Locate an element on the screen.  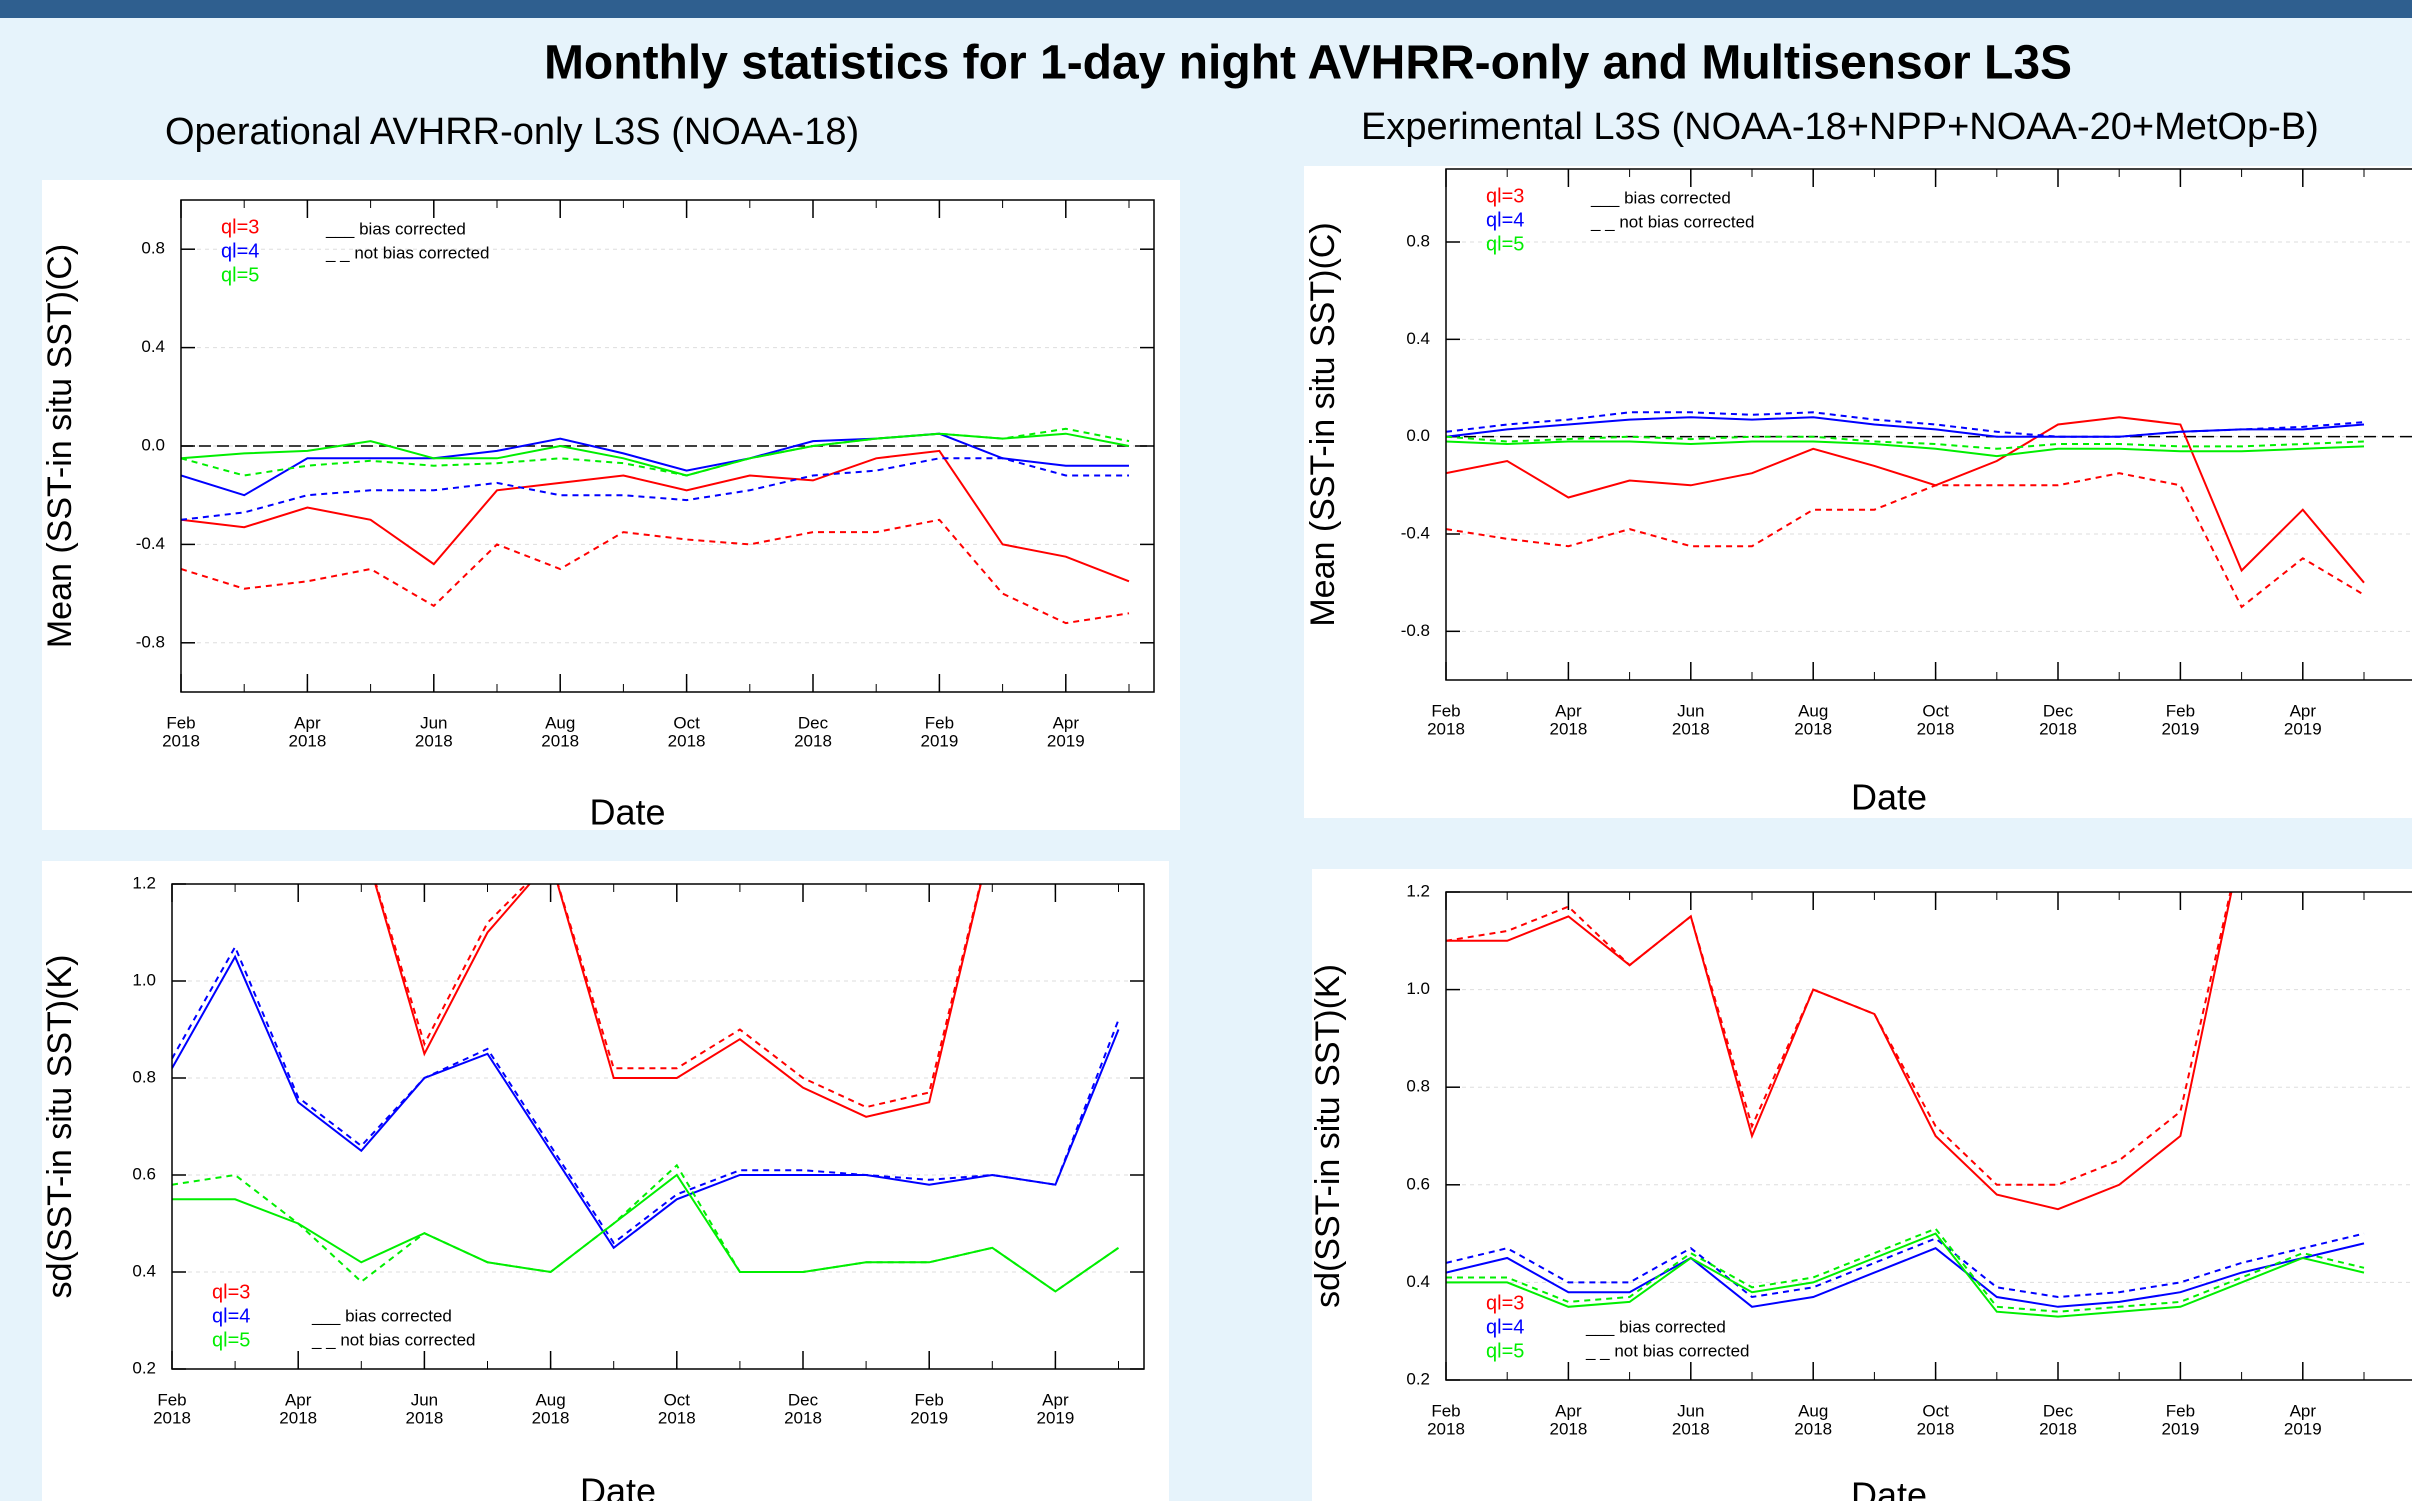
y-axis-label: sd(SST-in situ SST)(K) is located at coordinates (60, 1127).